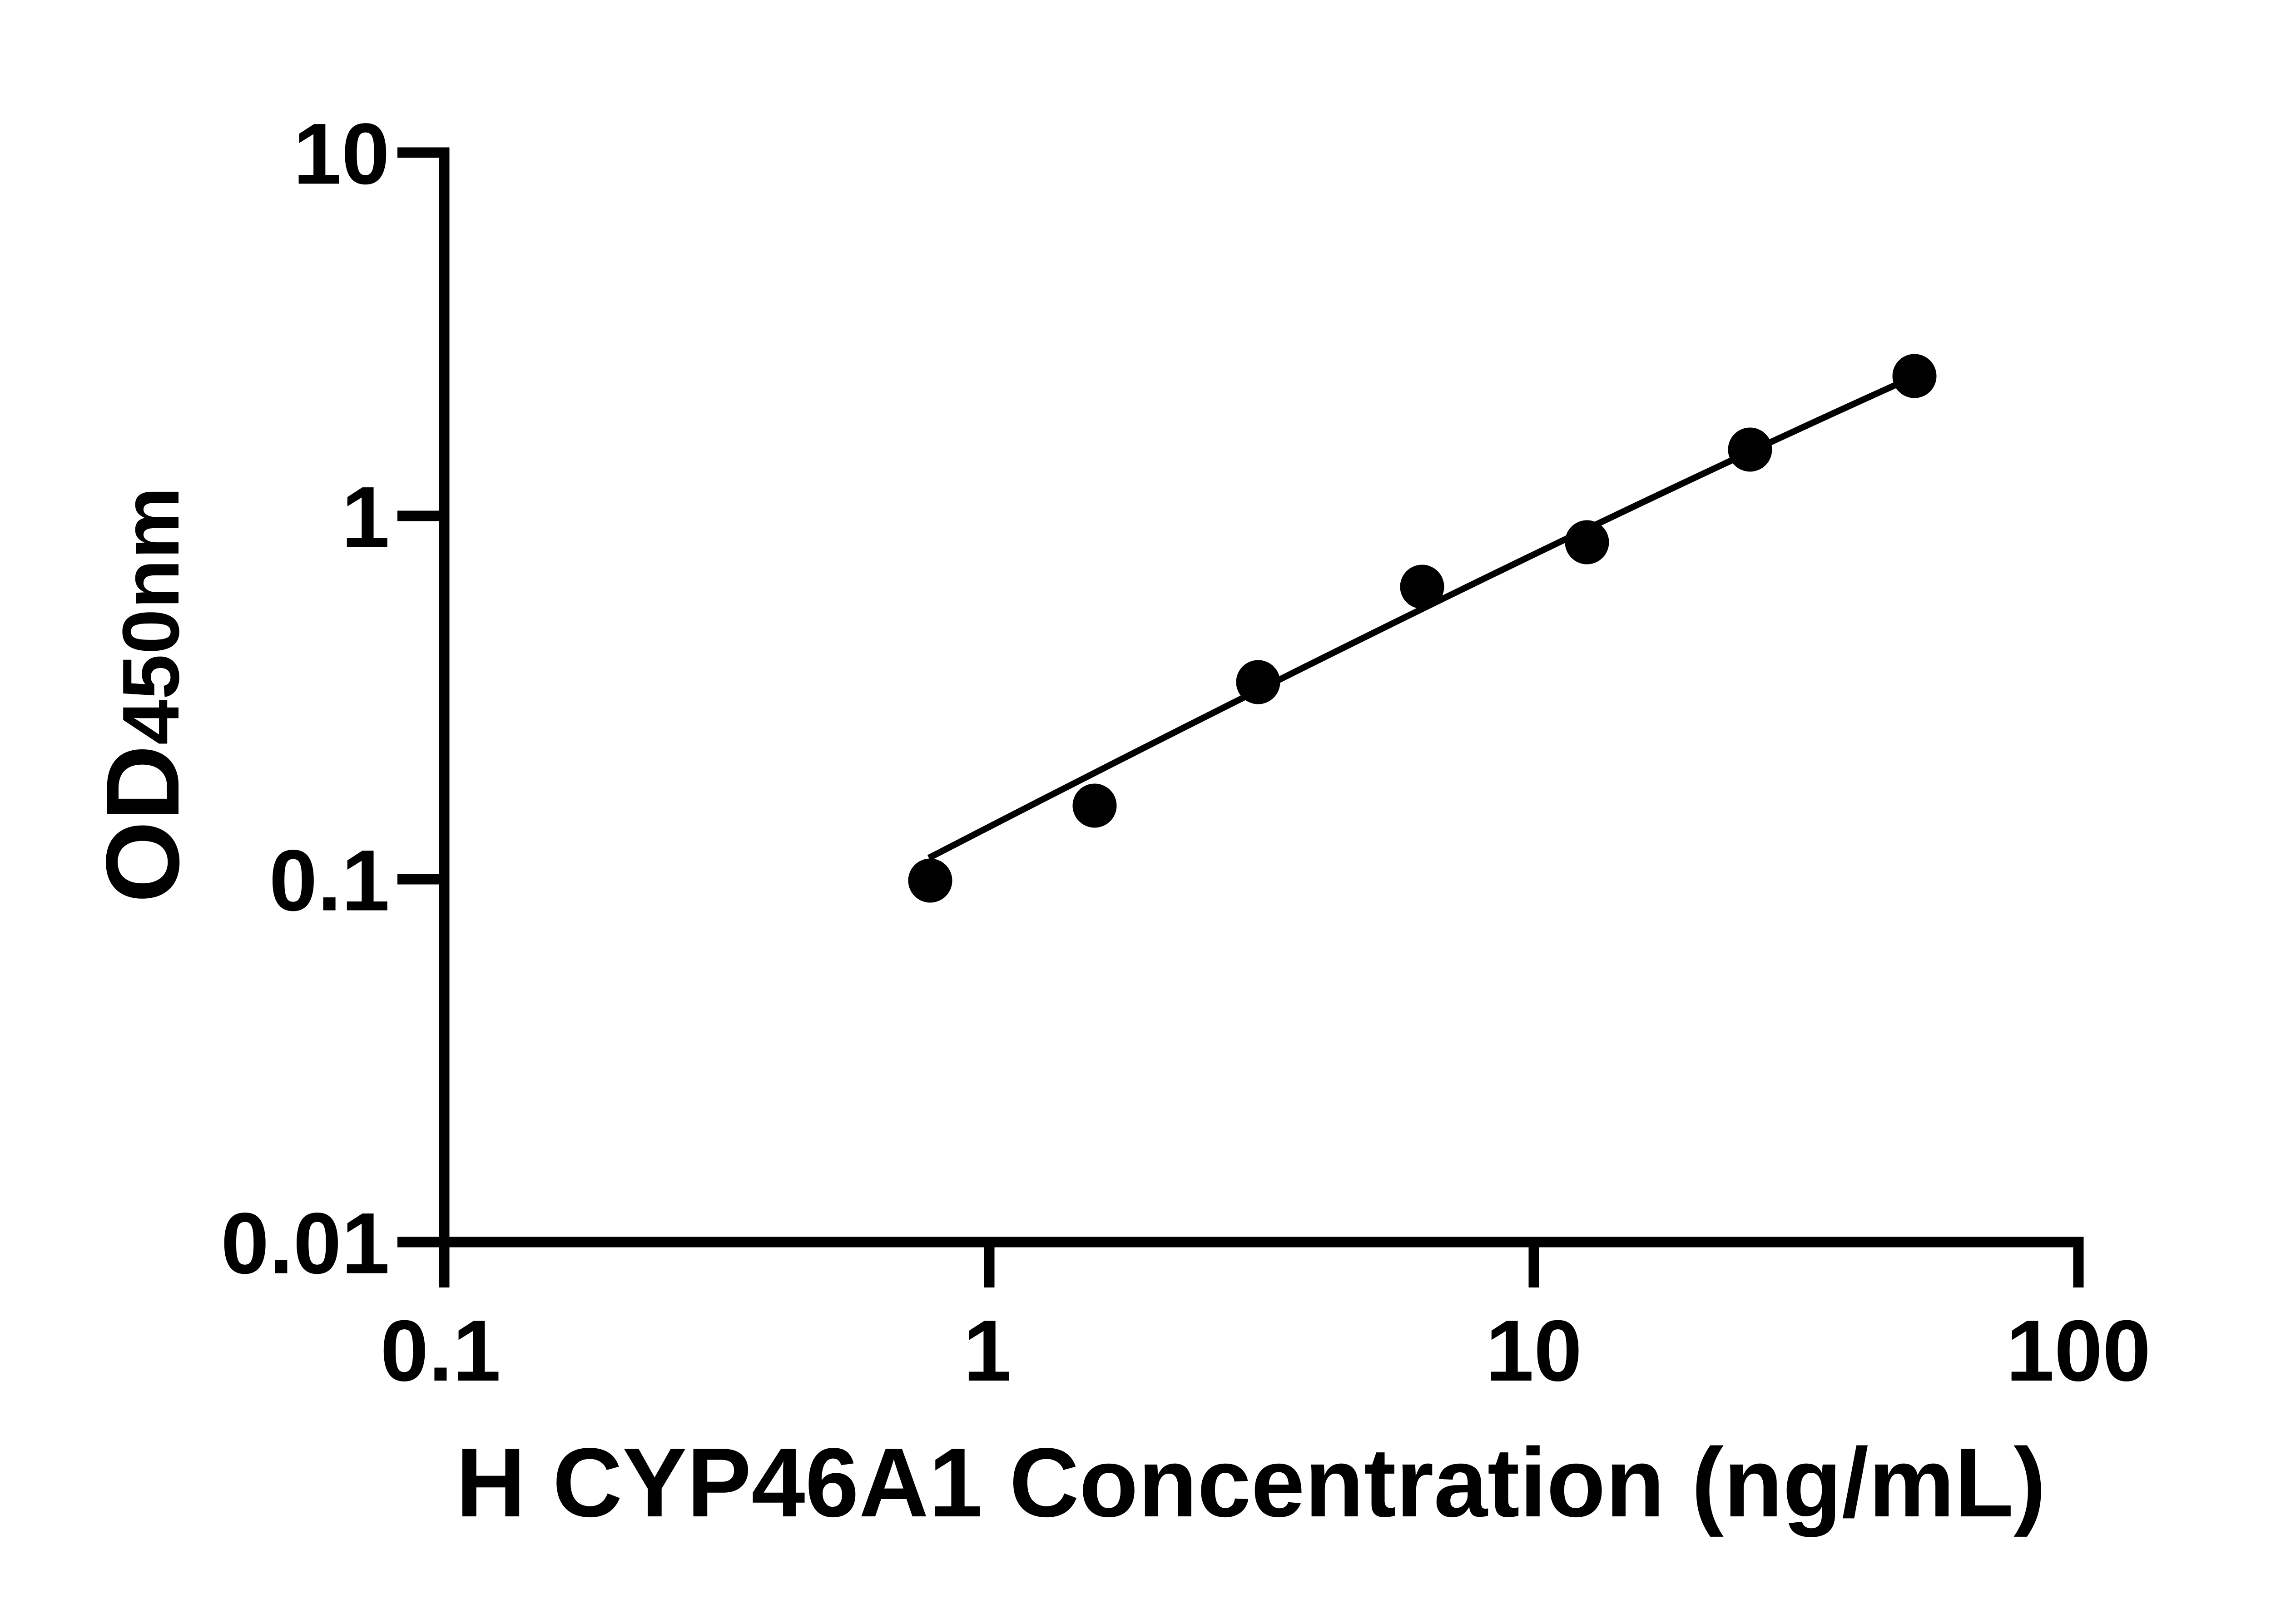  What do you see at coordinates (142, 695) in the screenshot?
I see `svg-text: OD450nm` at bounding box center [142, 695].